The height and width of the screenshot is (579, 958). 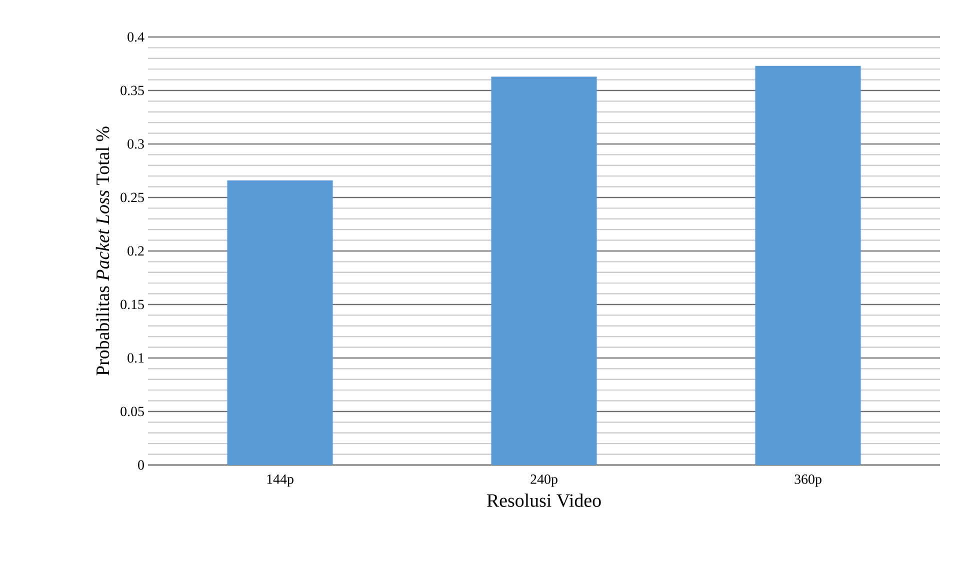 What do you see at coordinates (136, 144) in the screenshot?
I see `y-tick-label: 0.3` at bounding box center [136, 144].